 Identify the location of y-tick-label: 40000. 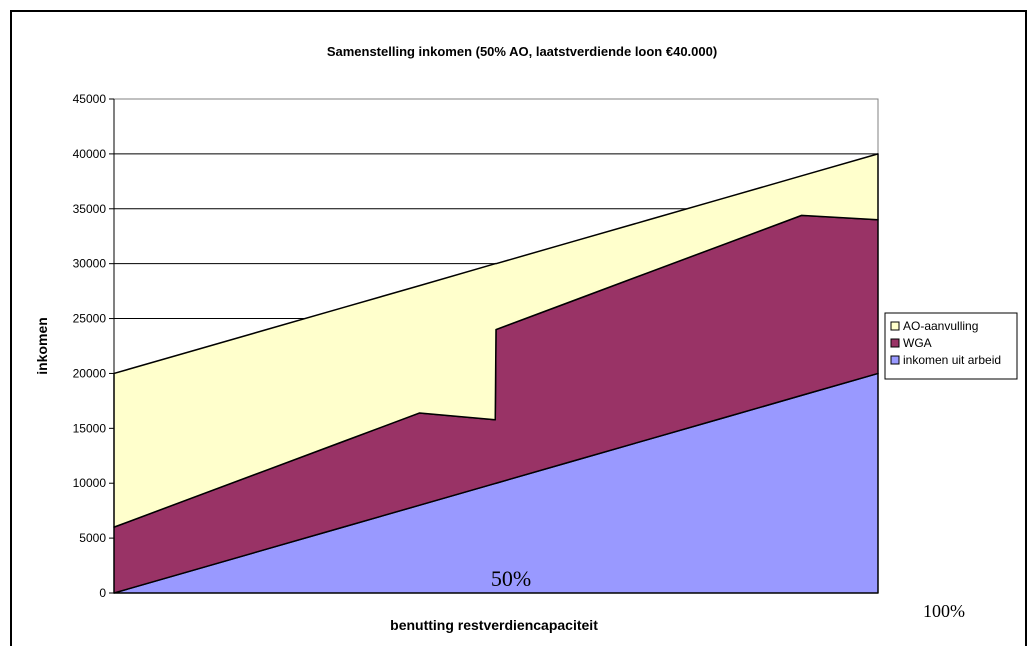
(90, 154).